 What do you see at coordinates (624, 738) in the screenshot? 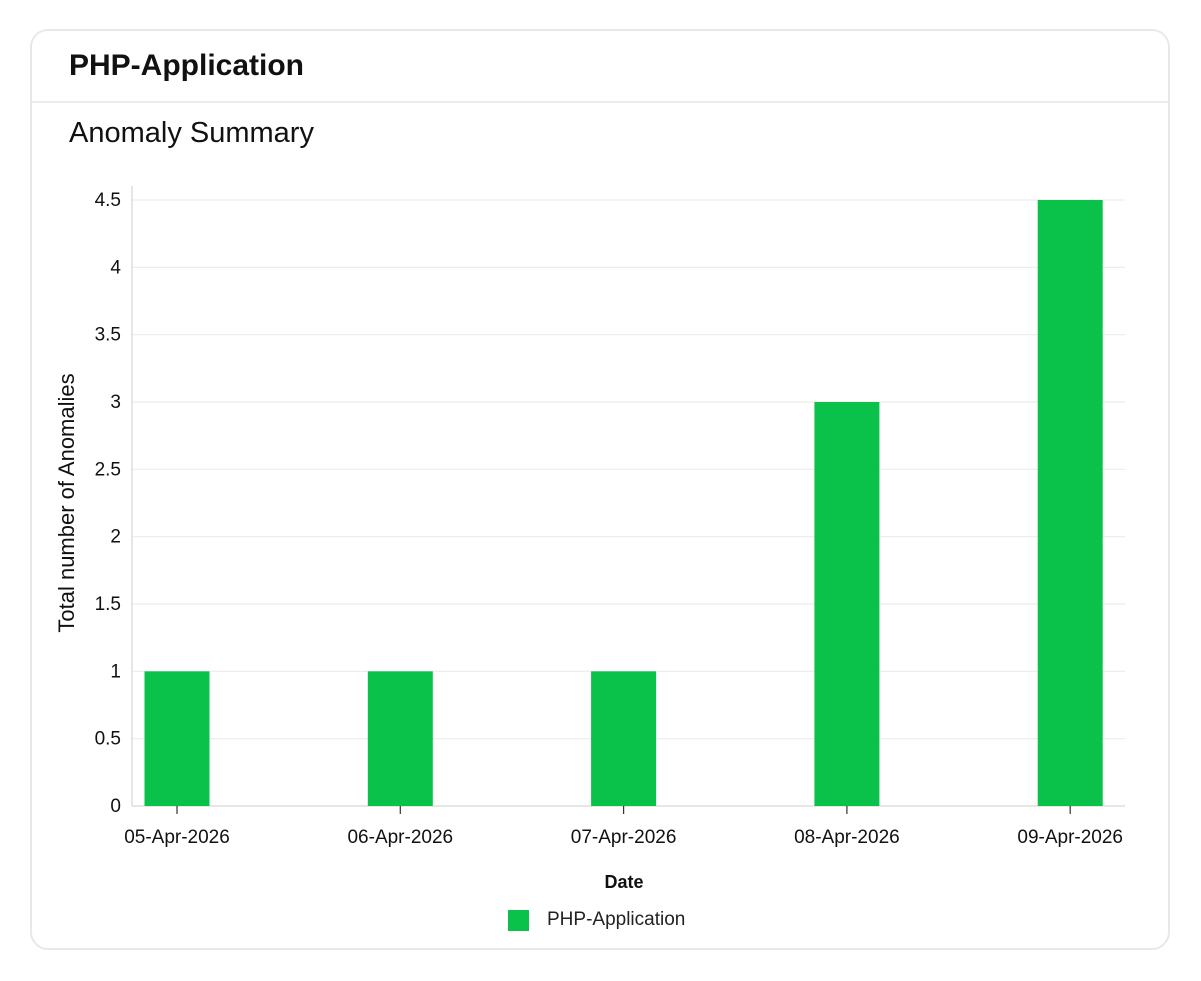
I see `bar-07-Apr-2026` at bounding box center [624, 738].